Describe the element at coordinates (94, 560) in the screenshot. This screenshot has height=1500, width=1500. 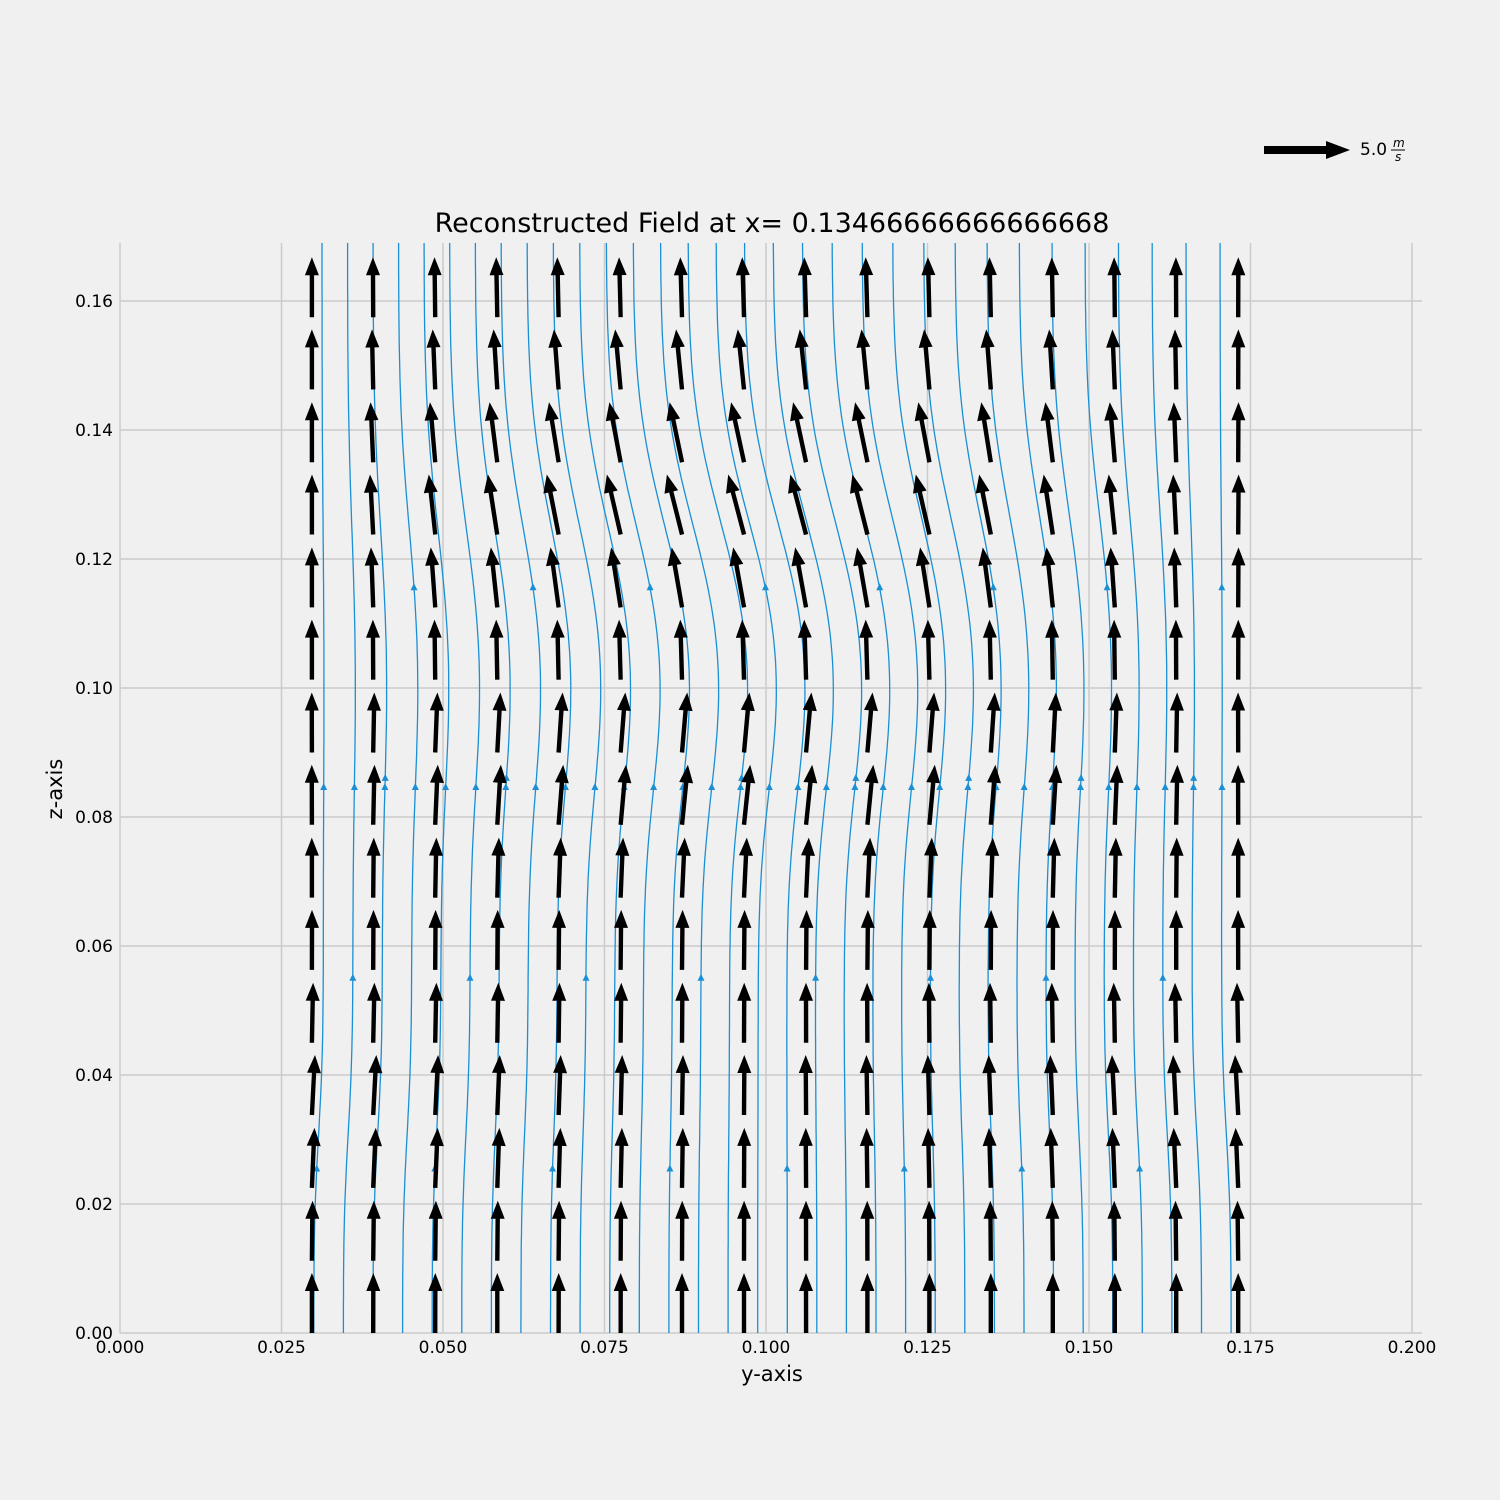
I see `y-tick-label: 0.12` at that location.